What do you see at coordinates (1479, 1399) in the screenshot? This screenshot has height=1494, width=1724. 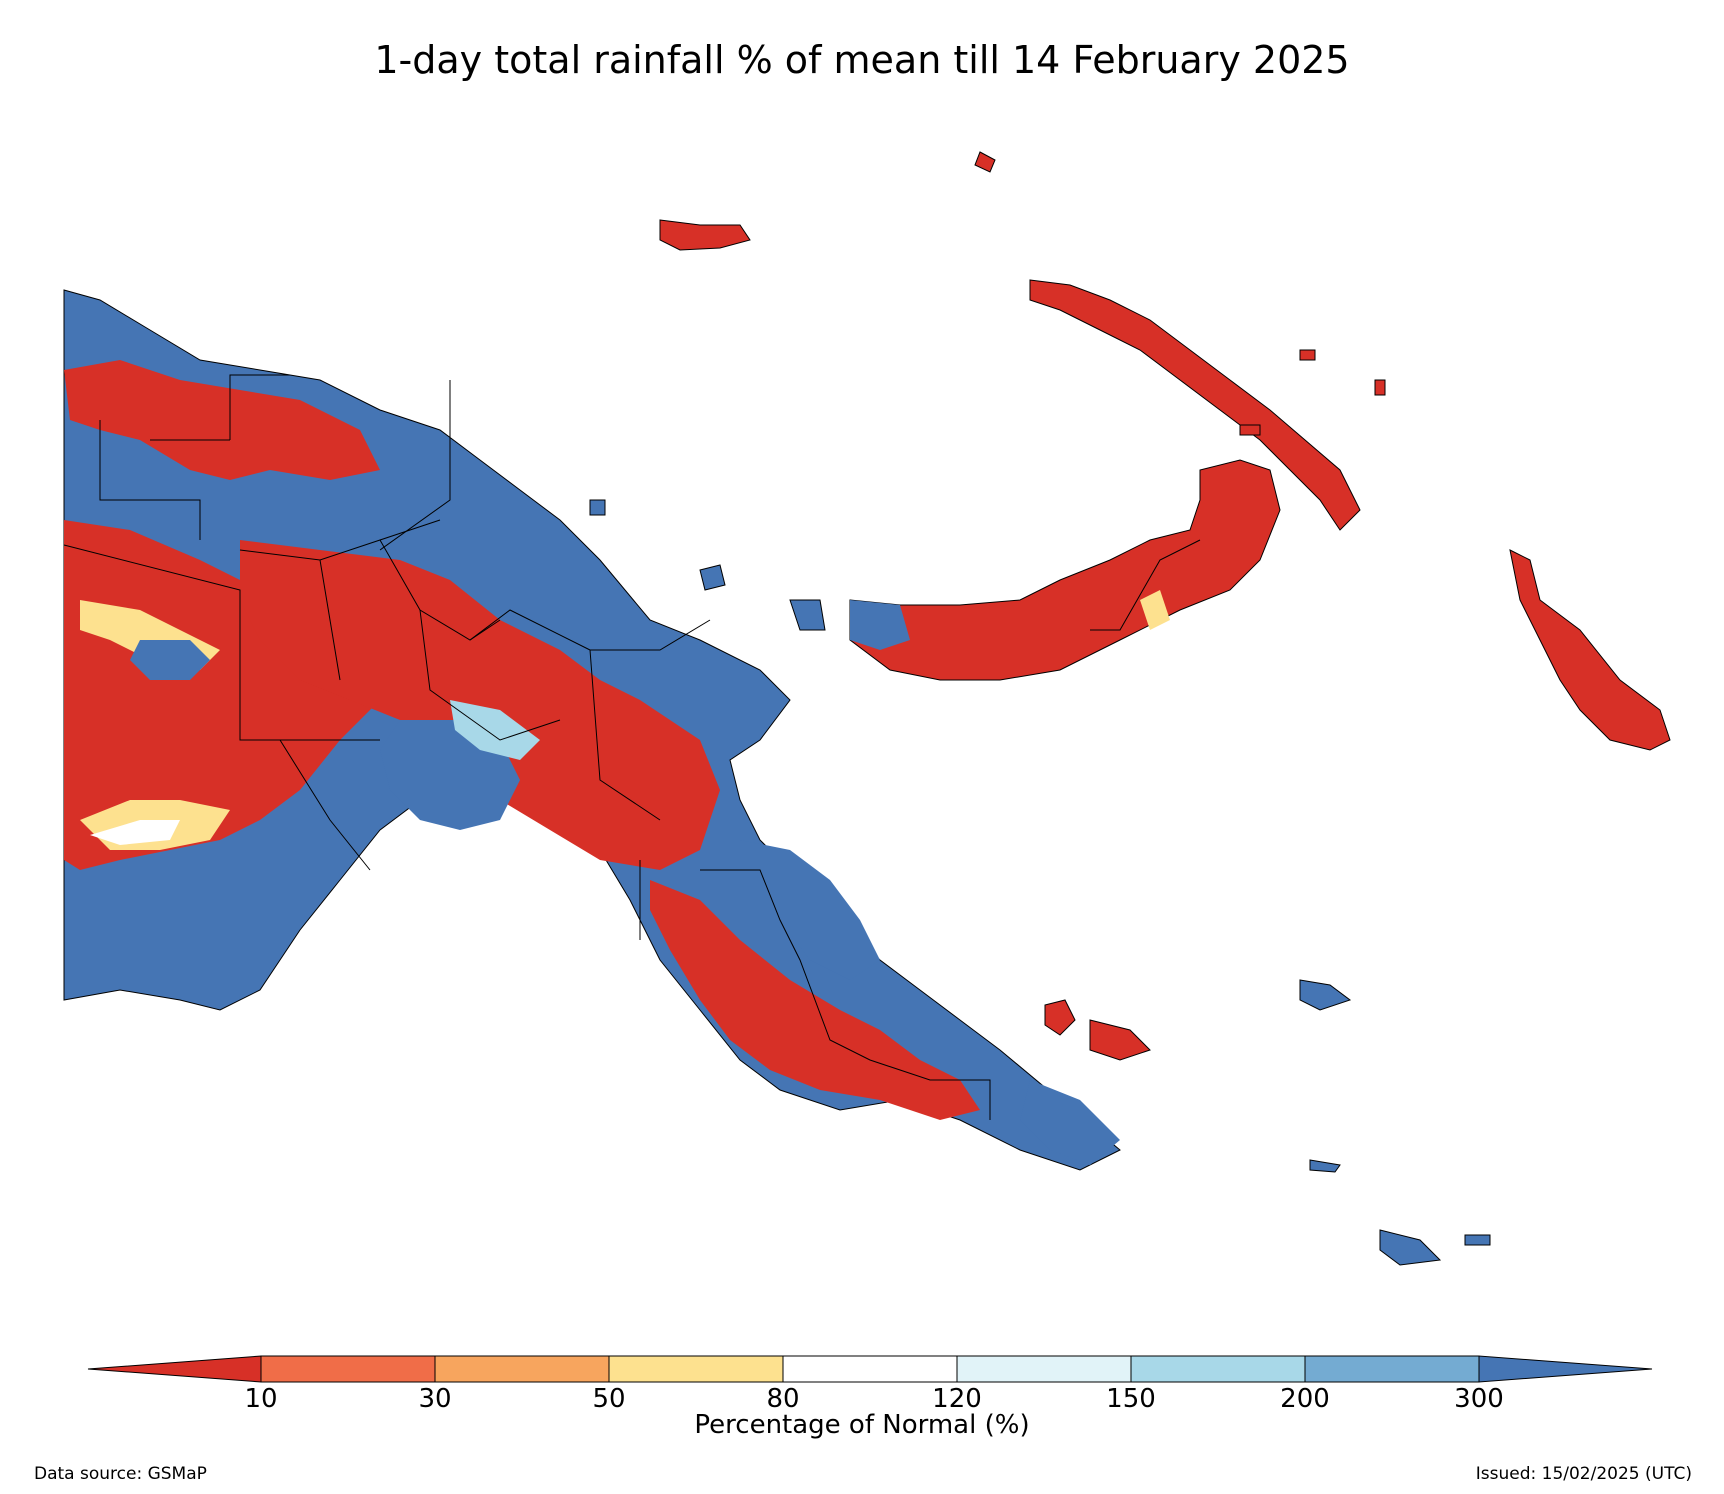 I see `colorbar-tick: 300` at bounding box center [1479, 1399].